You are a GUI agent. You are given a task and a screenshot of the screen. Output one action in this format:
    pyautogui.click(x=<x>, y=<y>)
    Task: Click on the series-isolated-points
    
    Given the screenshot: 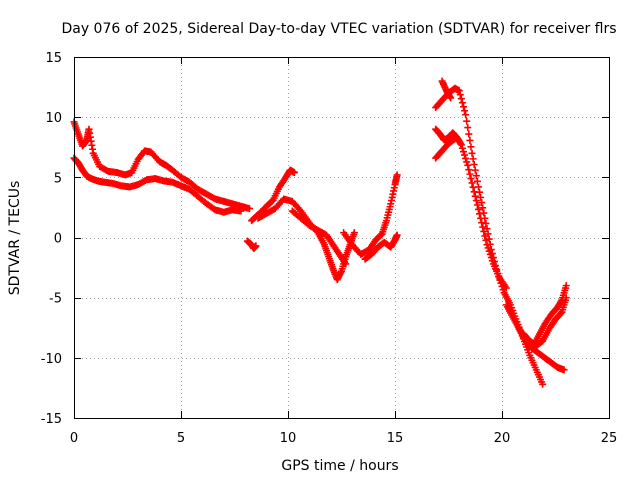 What is the action you would take?
    pyautogui.click(x=251, y=244)
    